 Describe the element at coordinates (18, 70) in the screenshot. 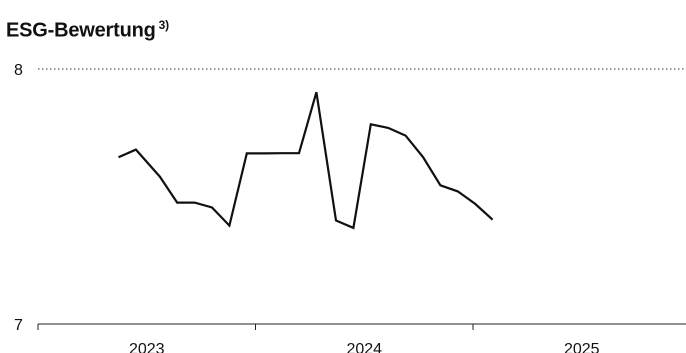

I see `y-tick-label: 8` at that location.